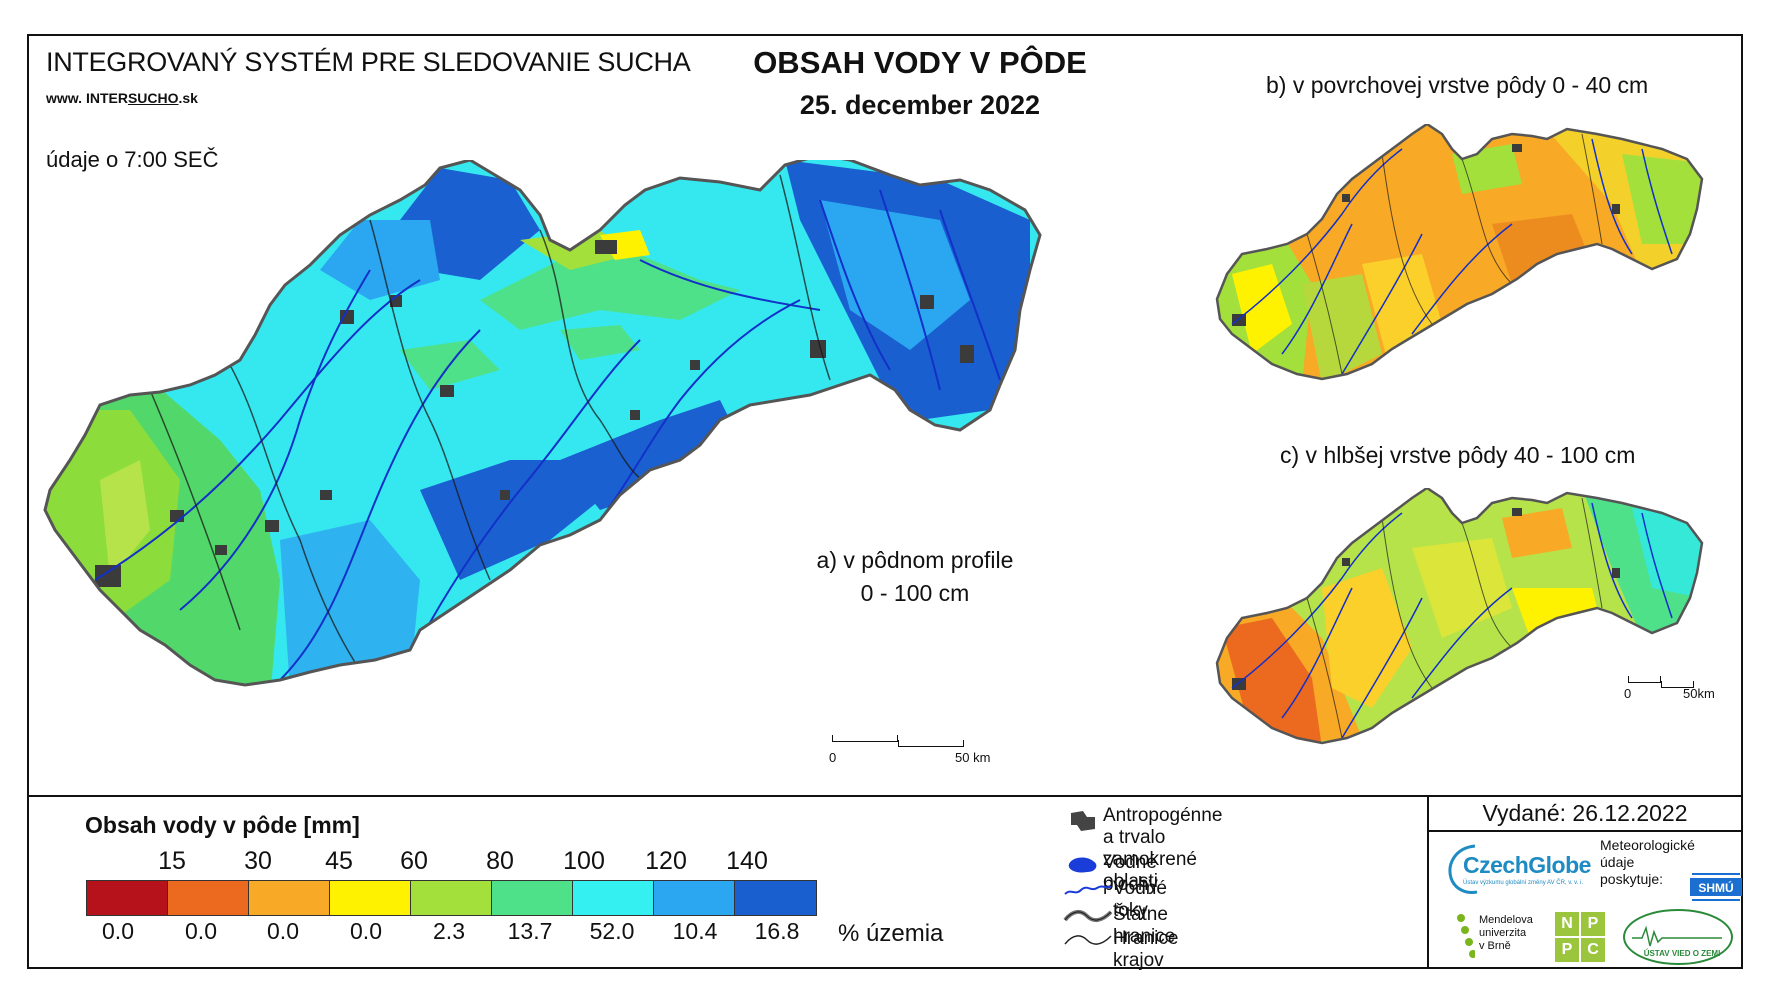 This screenshot has height=1003, width=1772. What do you see at coordinates (1083, 864) in the screenshot?
I see `water-body-icon` at bounding box center [1083, 864].